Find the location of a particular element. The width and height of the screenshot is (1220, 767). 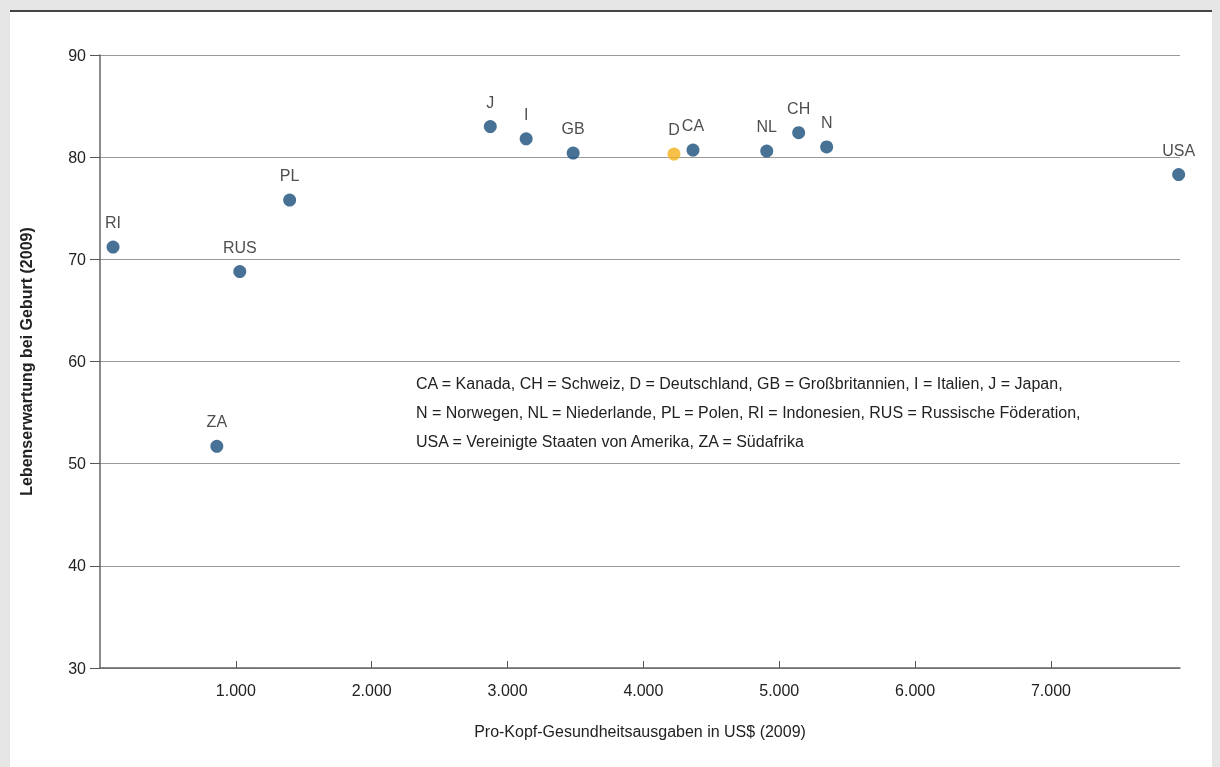

series-label: CA is located at coordinates (693, 126).